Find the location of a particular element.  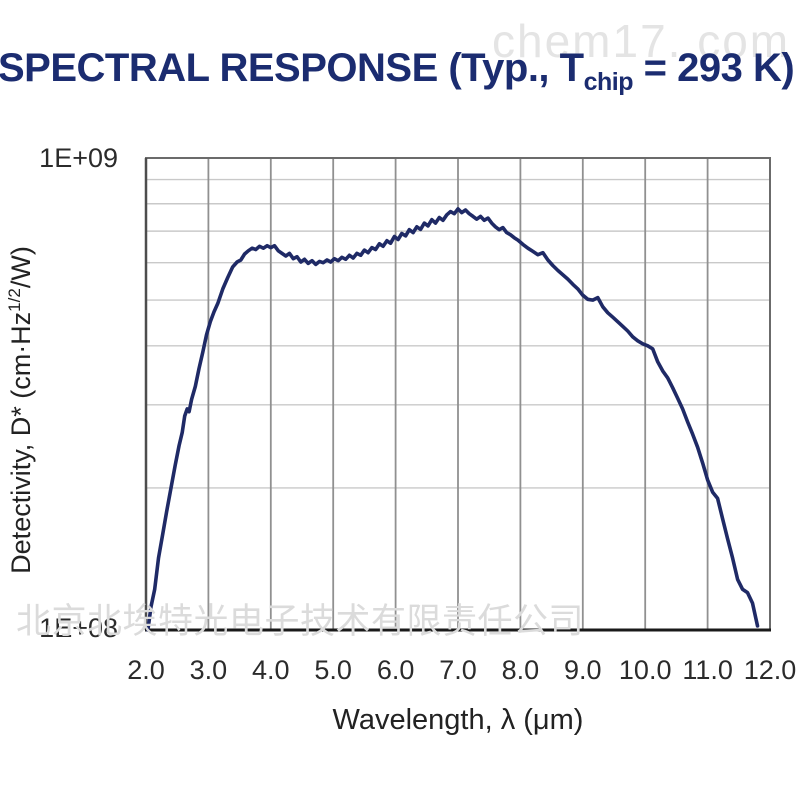

x-tick-label: 6.0 is located at coordinates (395, 670).